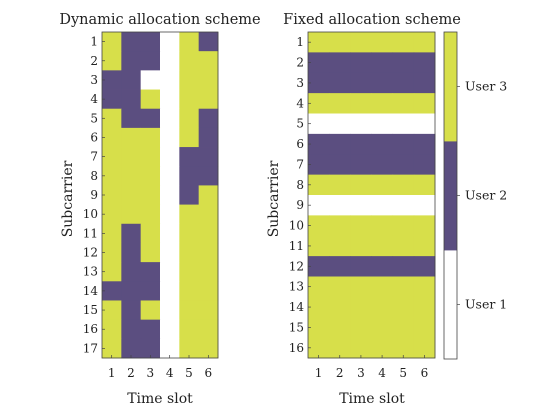  Describe the element at coordinates (372, 398) in the screenshot. I see `fixed-x-axis-label: Time slot` at that location.